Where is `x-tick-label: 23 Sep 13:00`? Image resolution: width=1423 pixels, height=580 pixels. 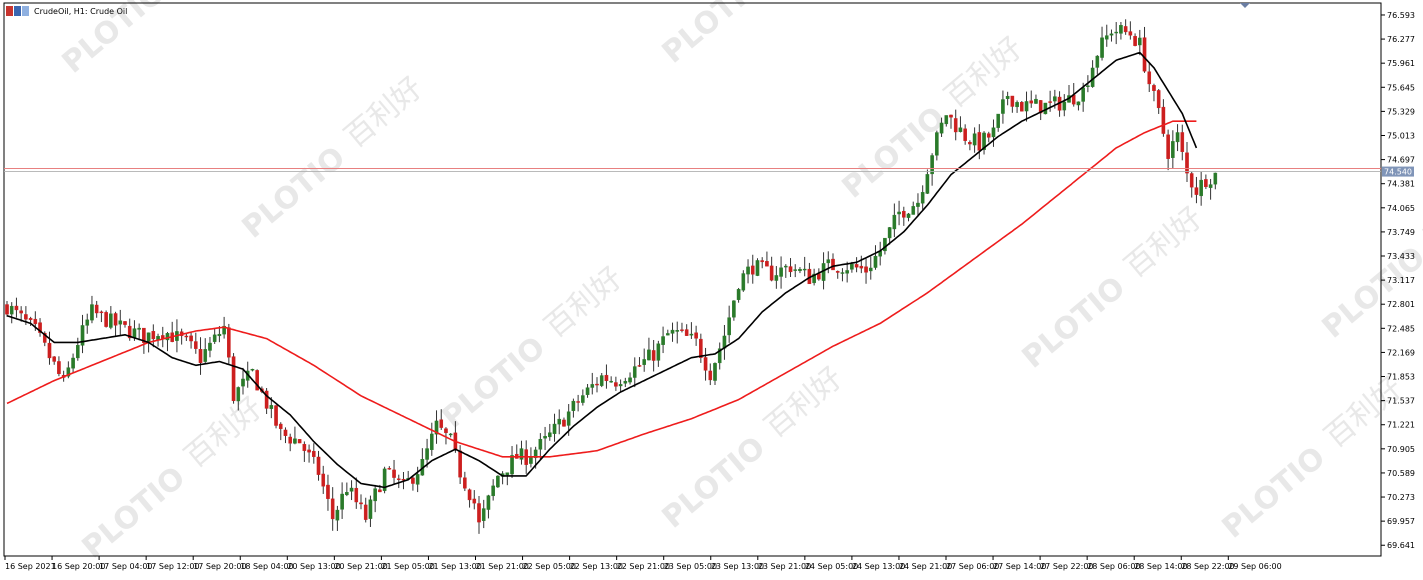 x-tick-label: 23 Sep 13:00 is located at coordinates (737, 566).